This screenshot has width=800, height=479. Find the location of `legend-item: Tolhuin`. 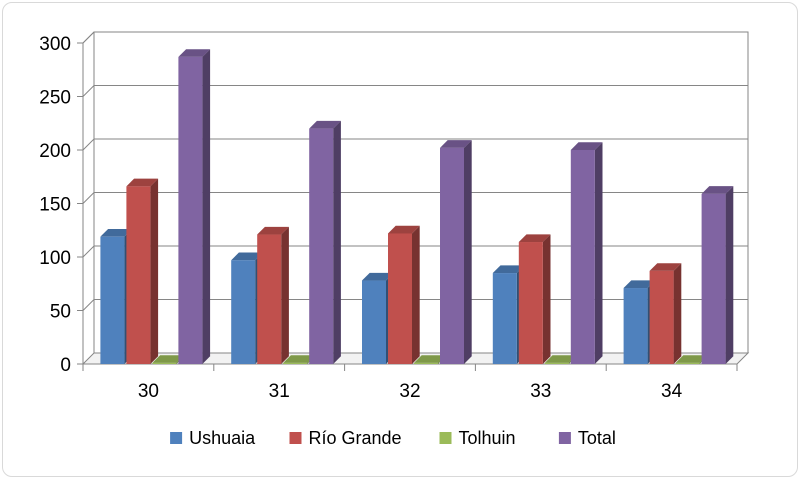

legend-item: Tolhuin is located at coordinates (477, 438).